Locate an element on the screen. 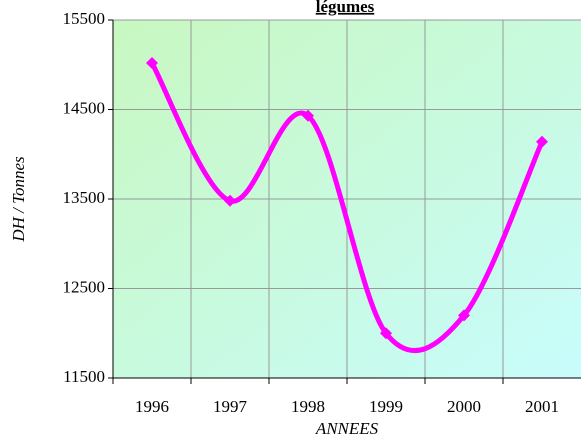 The height and width of the screenshot is (438, 581). x-tick-label: 1999 is located at coordinates (386, 406).